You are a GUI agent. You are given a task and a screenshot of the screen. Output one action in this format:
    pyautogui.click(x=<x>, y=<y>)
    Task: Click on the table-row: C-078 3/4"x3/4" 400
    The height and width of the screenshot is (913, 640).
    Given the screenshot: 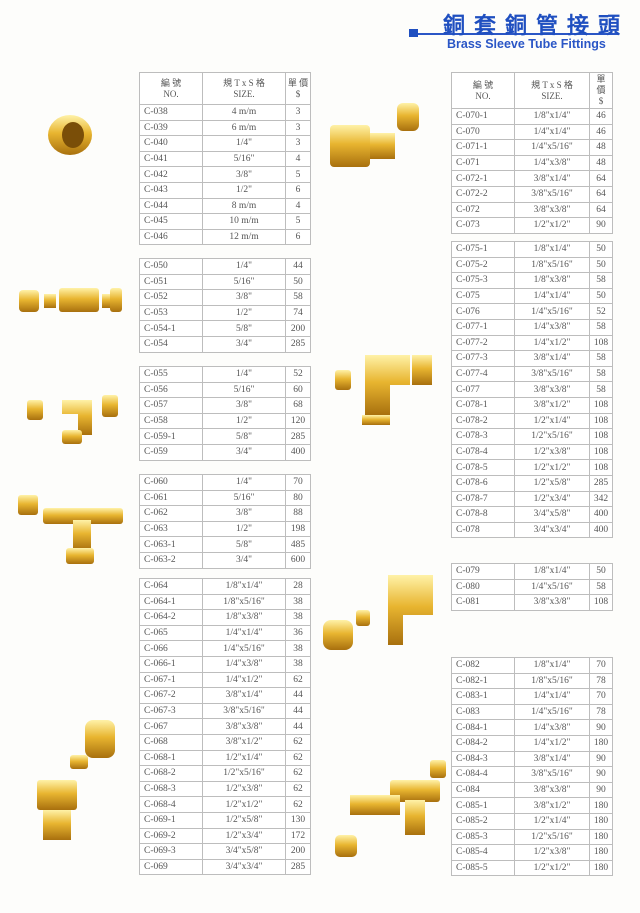 What is the action you would take?
    pyautogui.click(x=532, y=530)
    